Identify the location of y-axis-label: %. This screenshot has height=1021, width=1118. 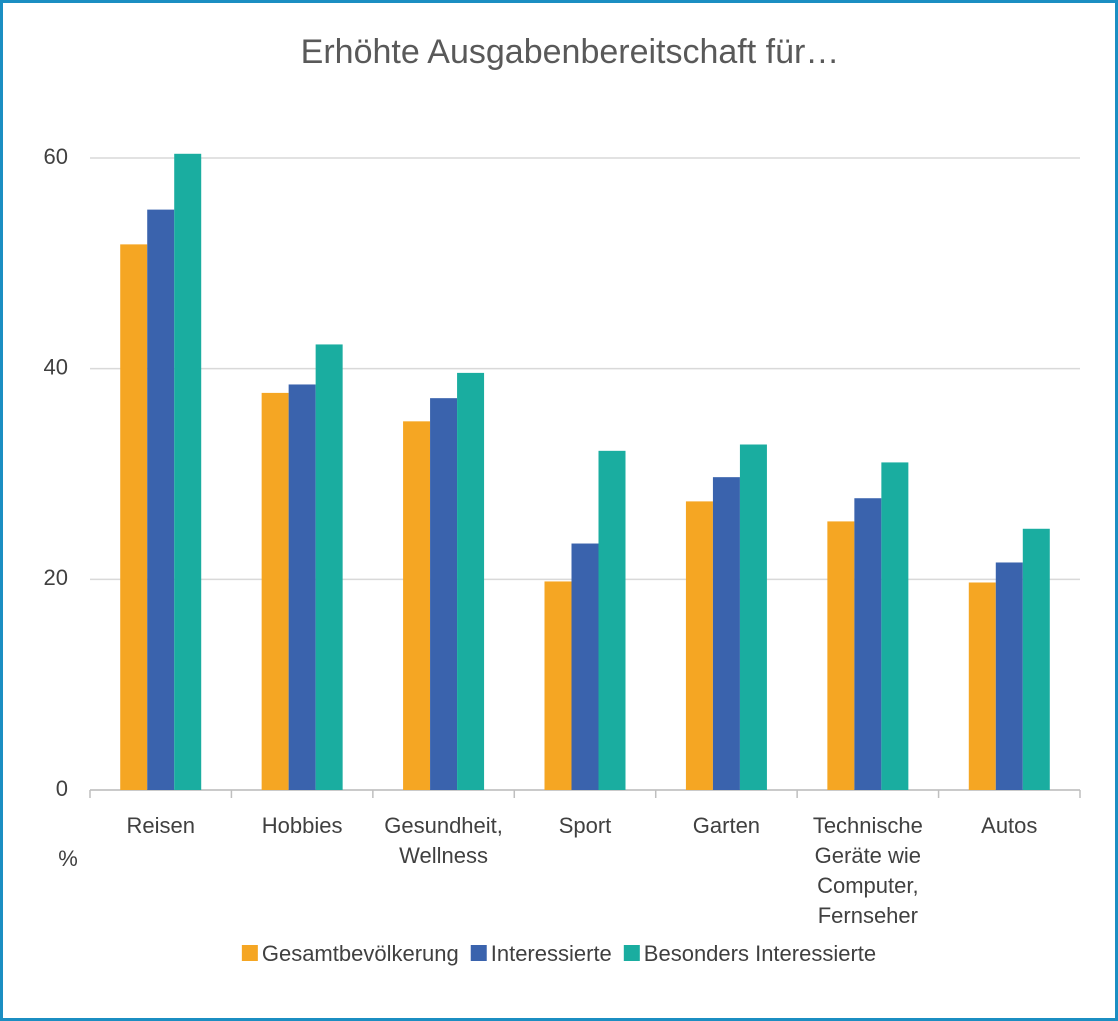
(68, 858).